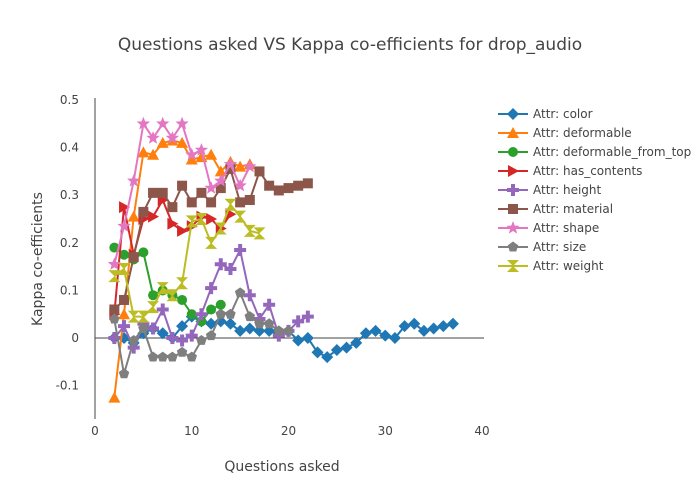 The image size is (700, 500). Describe the element at coordinates (612, 152) in the screenshot. I see `legend-label: Attr: deformable_from_top` at that location.